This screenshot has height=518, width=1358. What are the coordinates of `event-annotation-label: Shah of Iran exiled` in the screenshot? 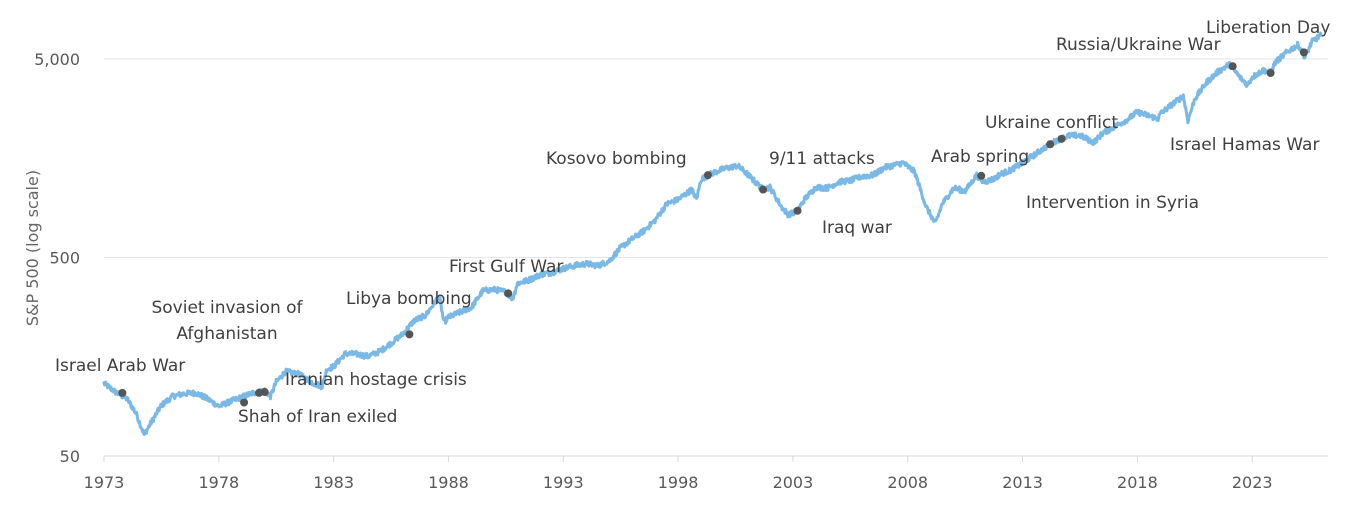 It's located at (317, 417).